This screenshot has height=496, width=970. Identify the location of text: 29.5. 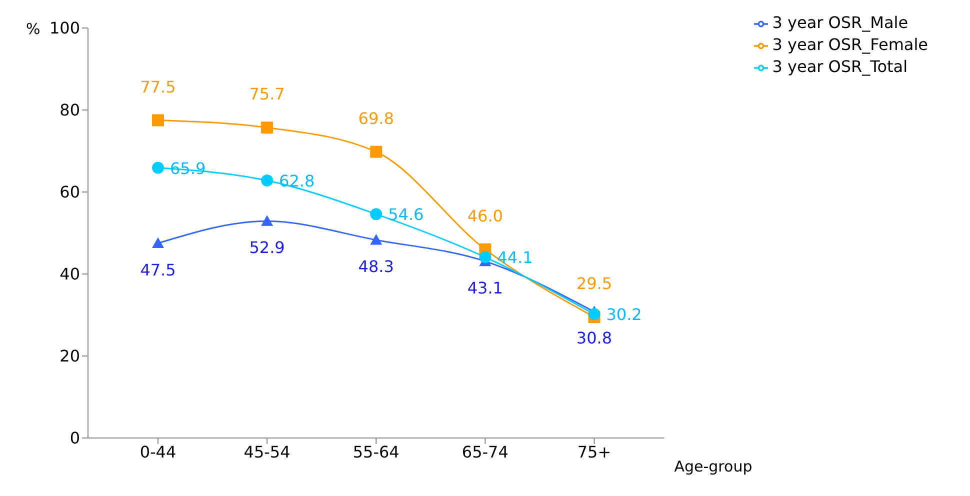
(594, 284).